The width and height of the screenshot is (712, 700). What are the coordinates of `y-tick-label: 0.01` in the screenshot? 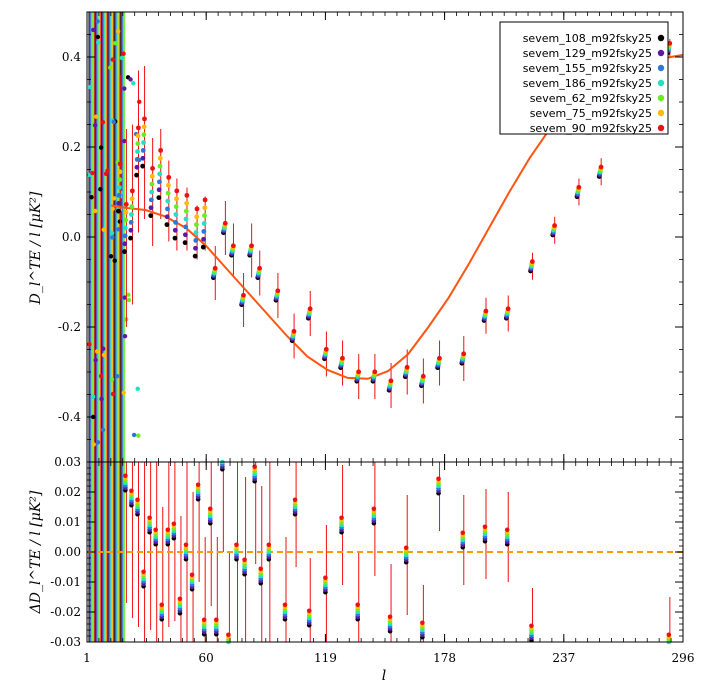 It's located at (67, 522).